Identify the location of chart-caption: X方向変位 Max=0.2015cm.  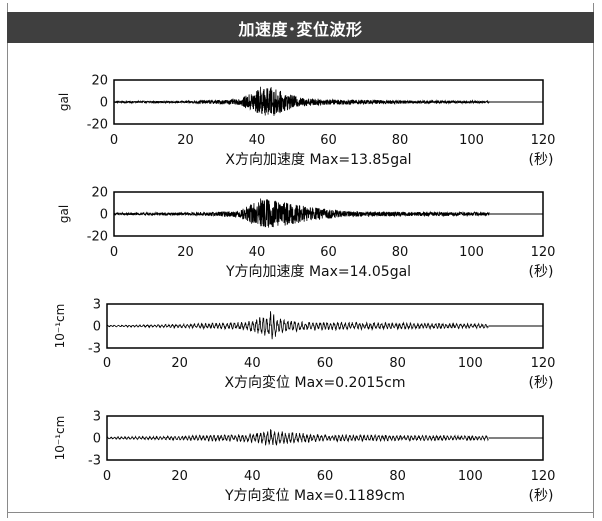
(314, 382).